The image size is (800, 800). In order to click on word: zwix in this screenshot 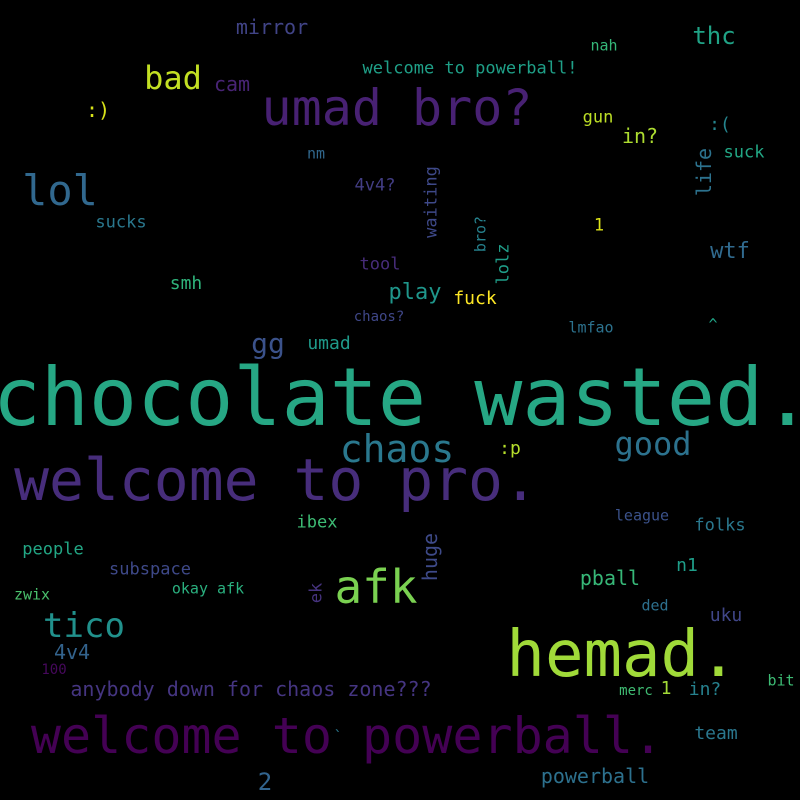, I will do `click(32, 594)`.